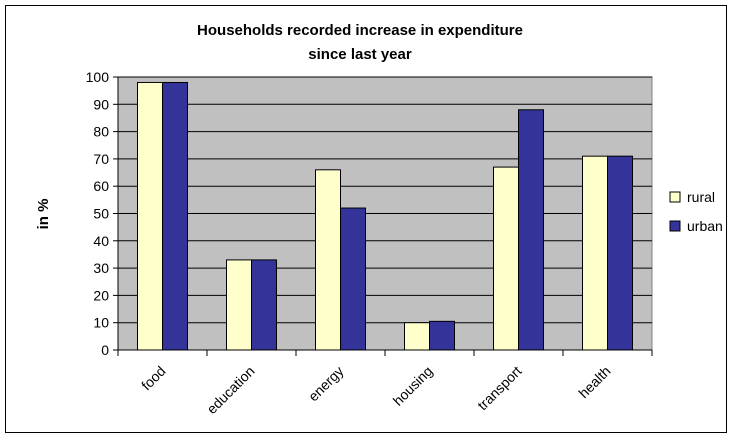 This screenshot has width=733, height=439. I want to click on y-tick-label: 20, so click(101, 295).